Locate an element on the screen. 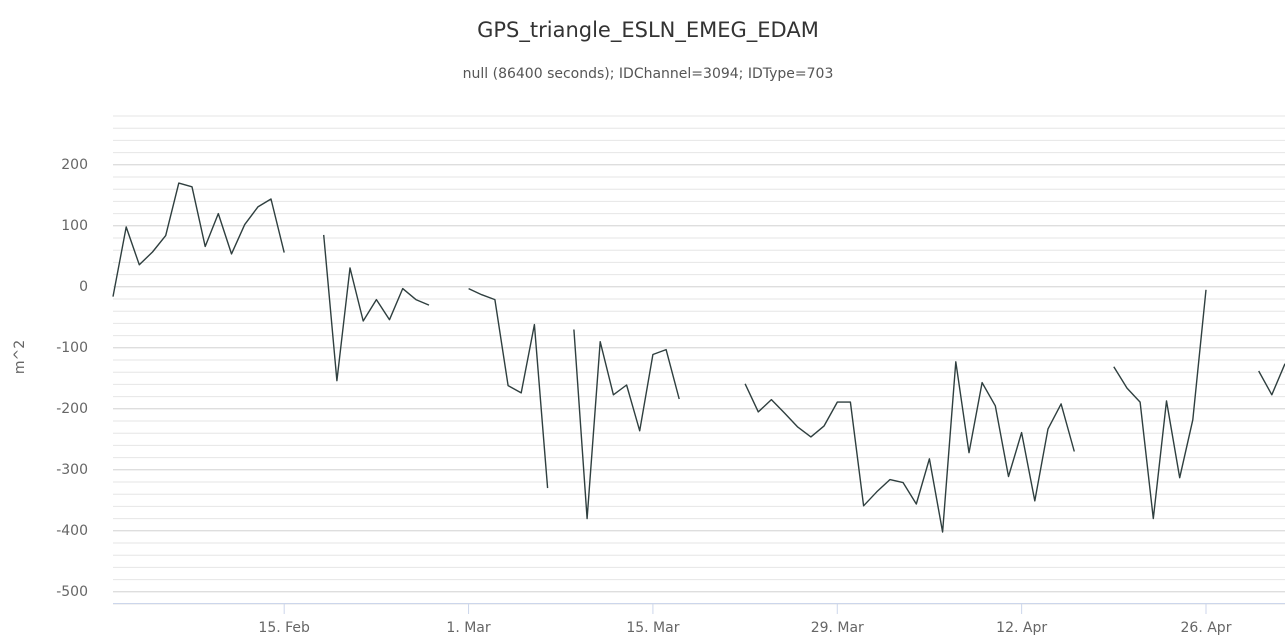 The image size is (1285, 637). x-tick-label: 15. Feb is located at coordinates (284, 628).